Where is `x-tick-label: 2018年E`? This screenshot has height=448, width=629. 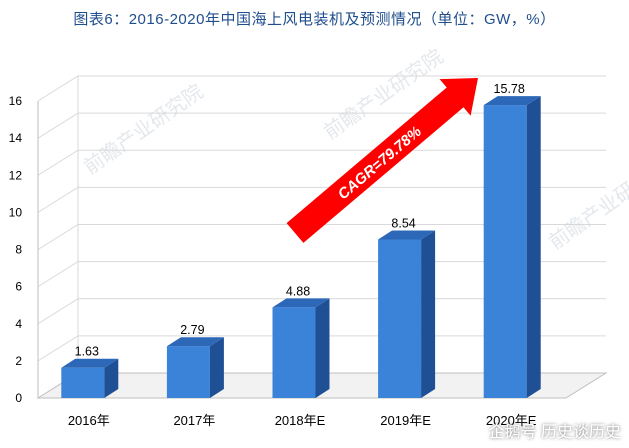 x-tick-label: 2018年E is located at coordinates (300, 420).